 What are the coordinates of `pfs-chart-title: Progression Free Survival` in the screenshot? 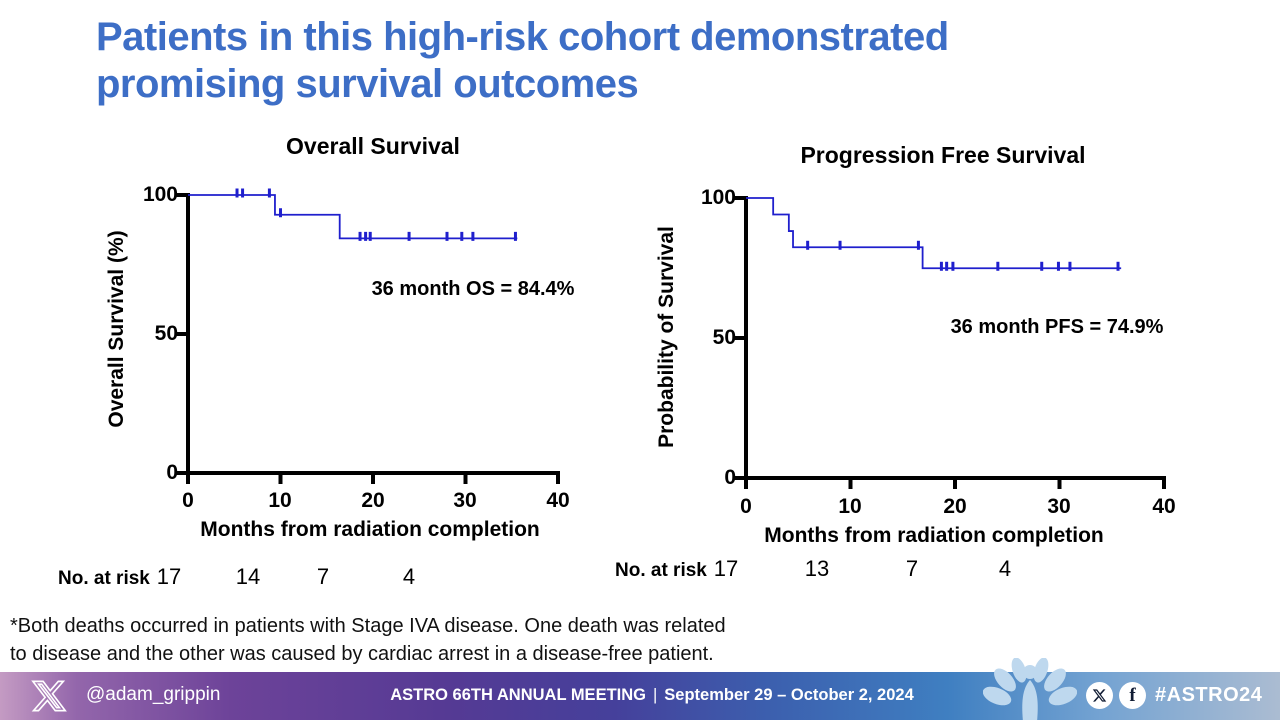 It's located at (943, 155).